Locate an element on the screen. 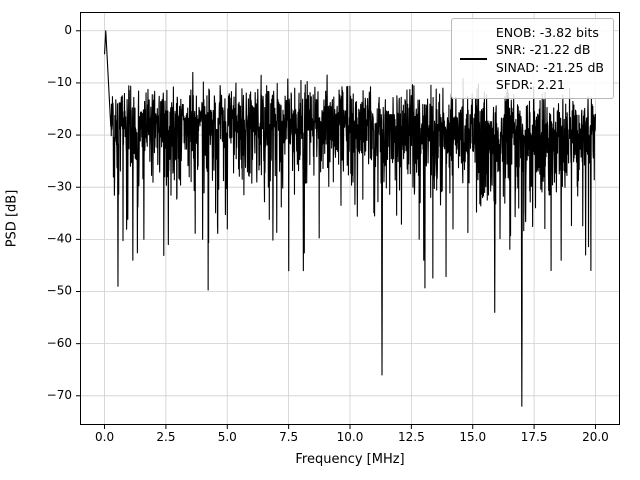  legend-line-sample-icon is located at coordinates (473, 58).